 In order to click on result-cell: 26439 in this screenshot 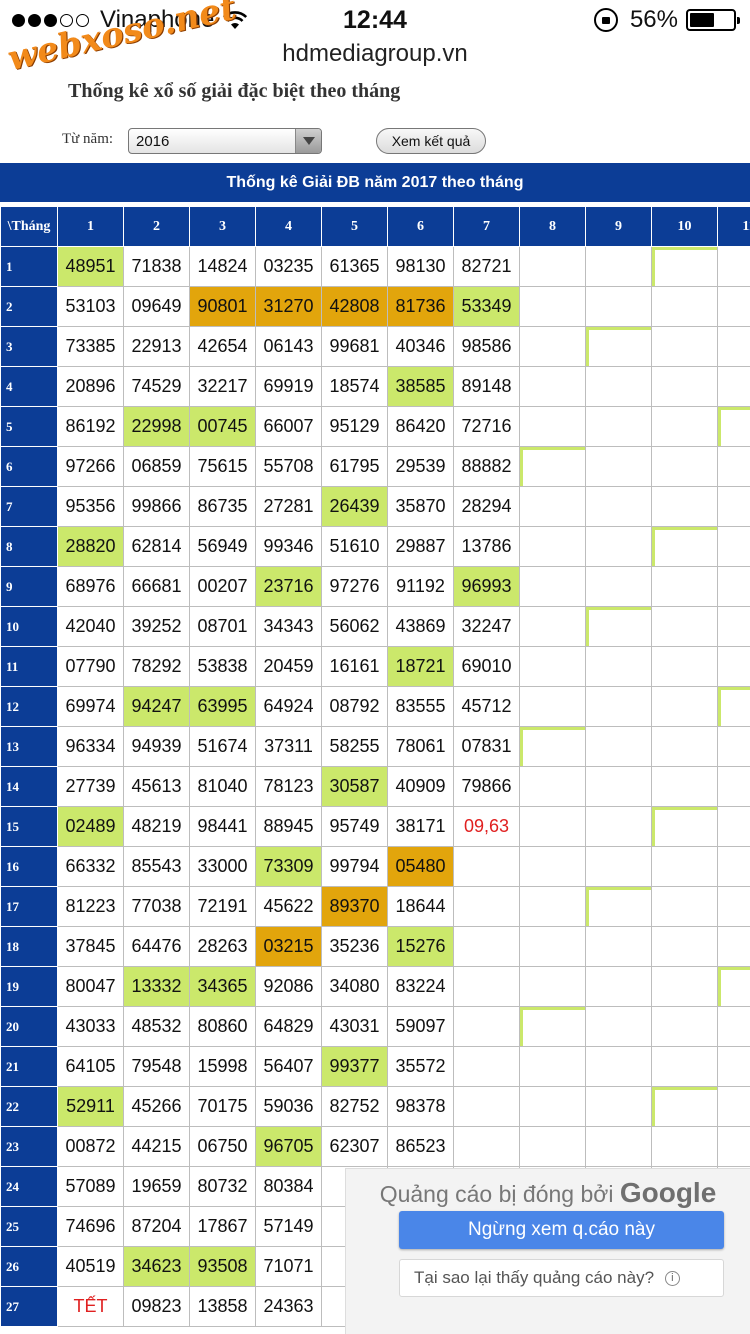, I will do `click(354, 506)`.